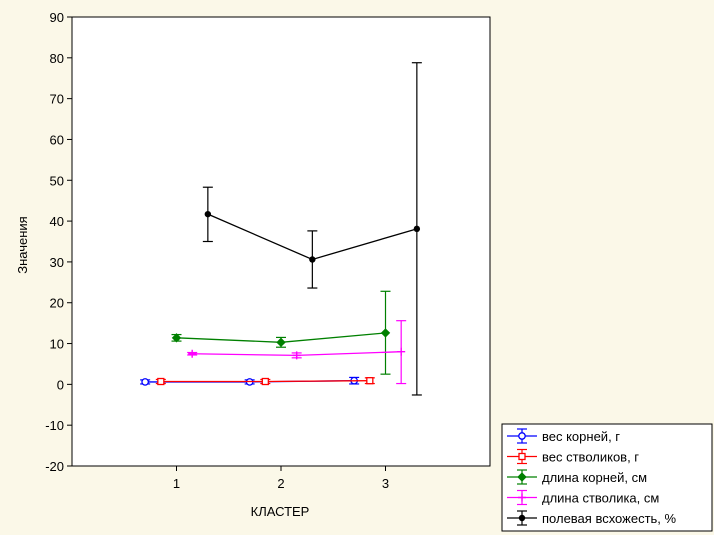 The width and height of the screenshot is (714, 535). I want to click on x-tick-label: 1, so click(176, 483).